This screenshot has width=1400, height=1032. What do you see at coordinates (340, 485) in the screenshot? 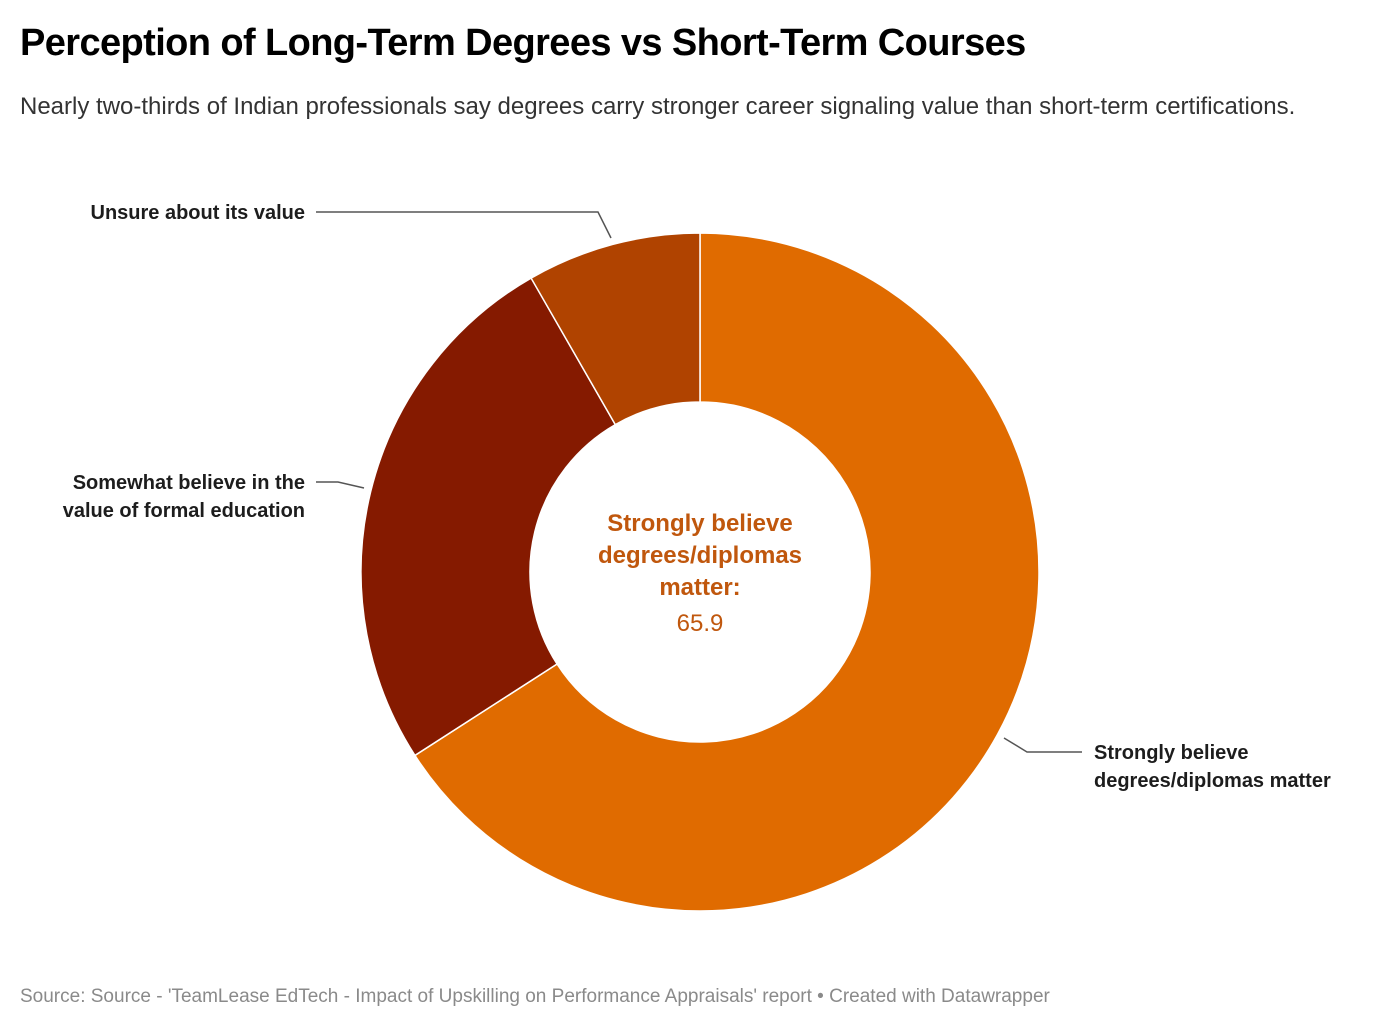
I see `leader-line-somewhat` at bounding box center [340, 485].